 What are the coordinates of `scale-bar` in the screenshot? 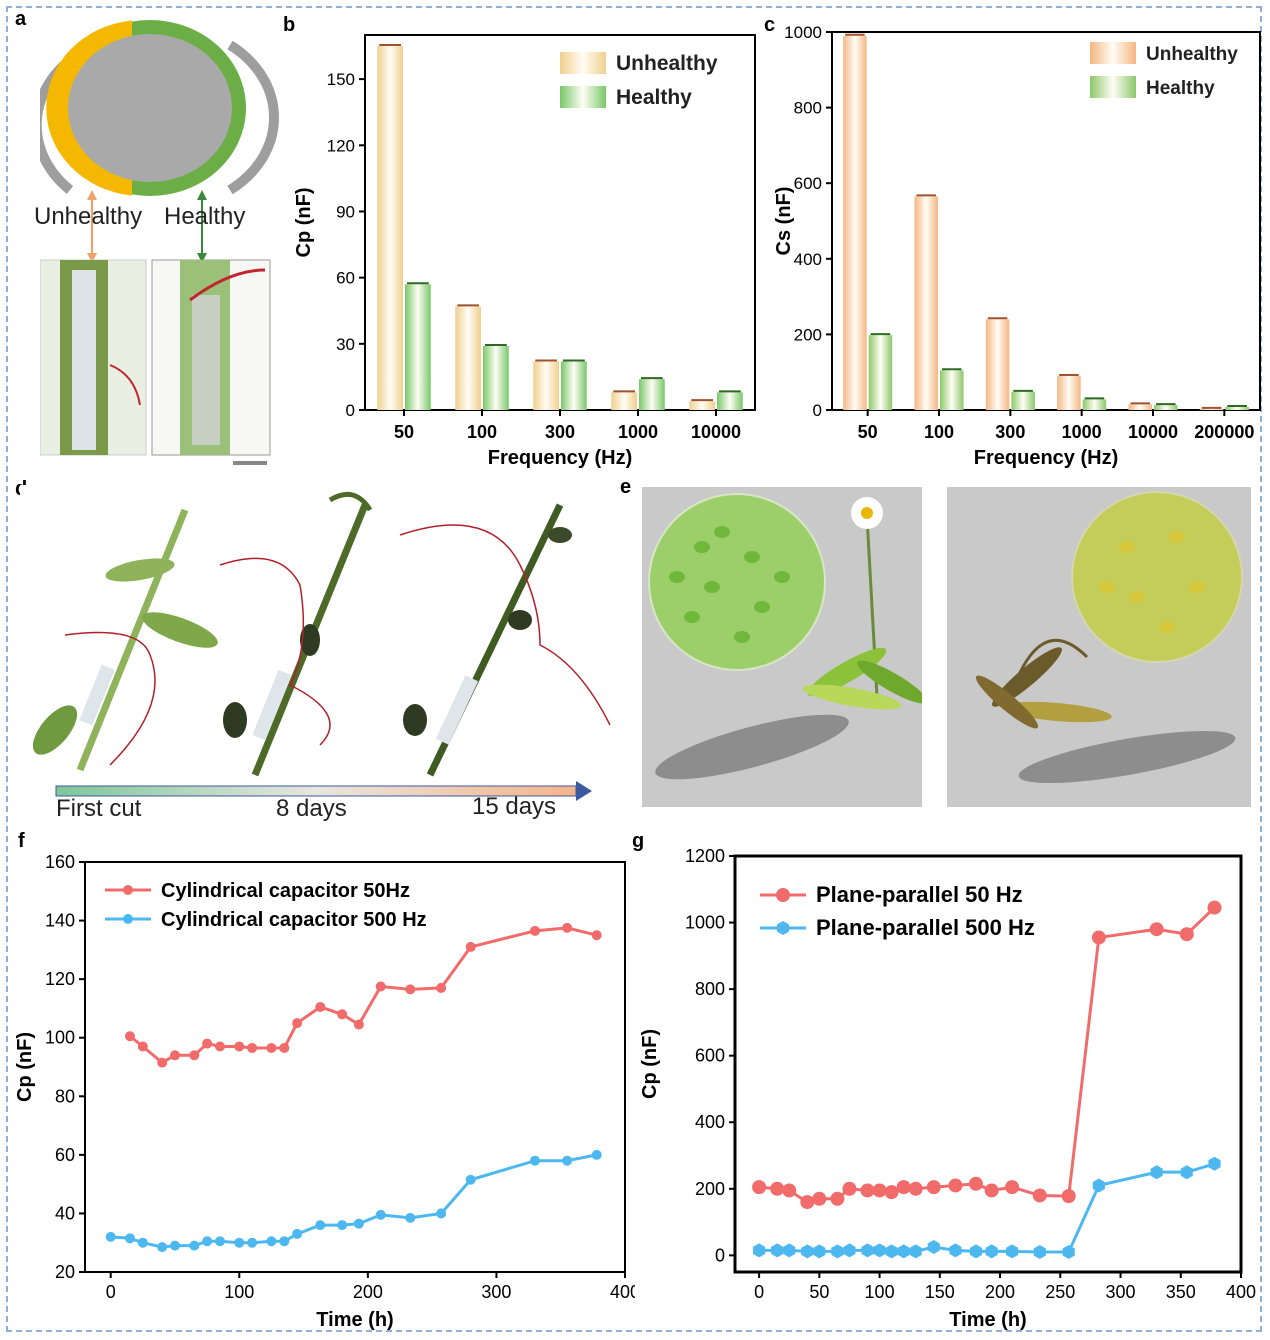 It's located at (250, 463).